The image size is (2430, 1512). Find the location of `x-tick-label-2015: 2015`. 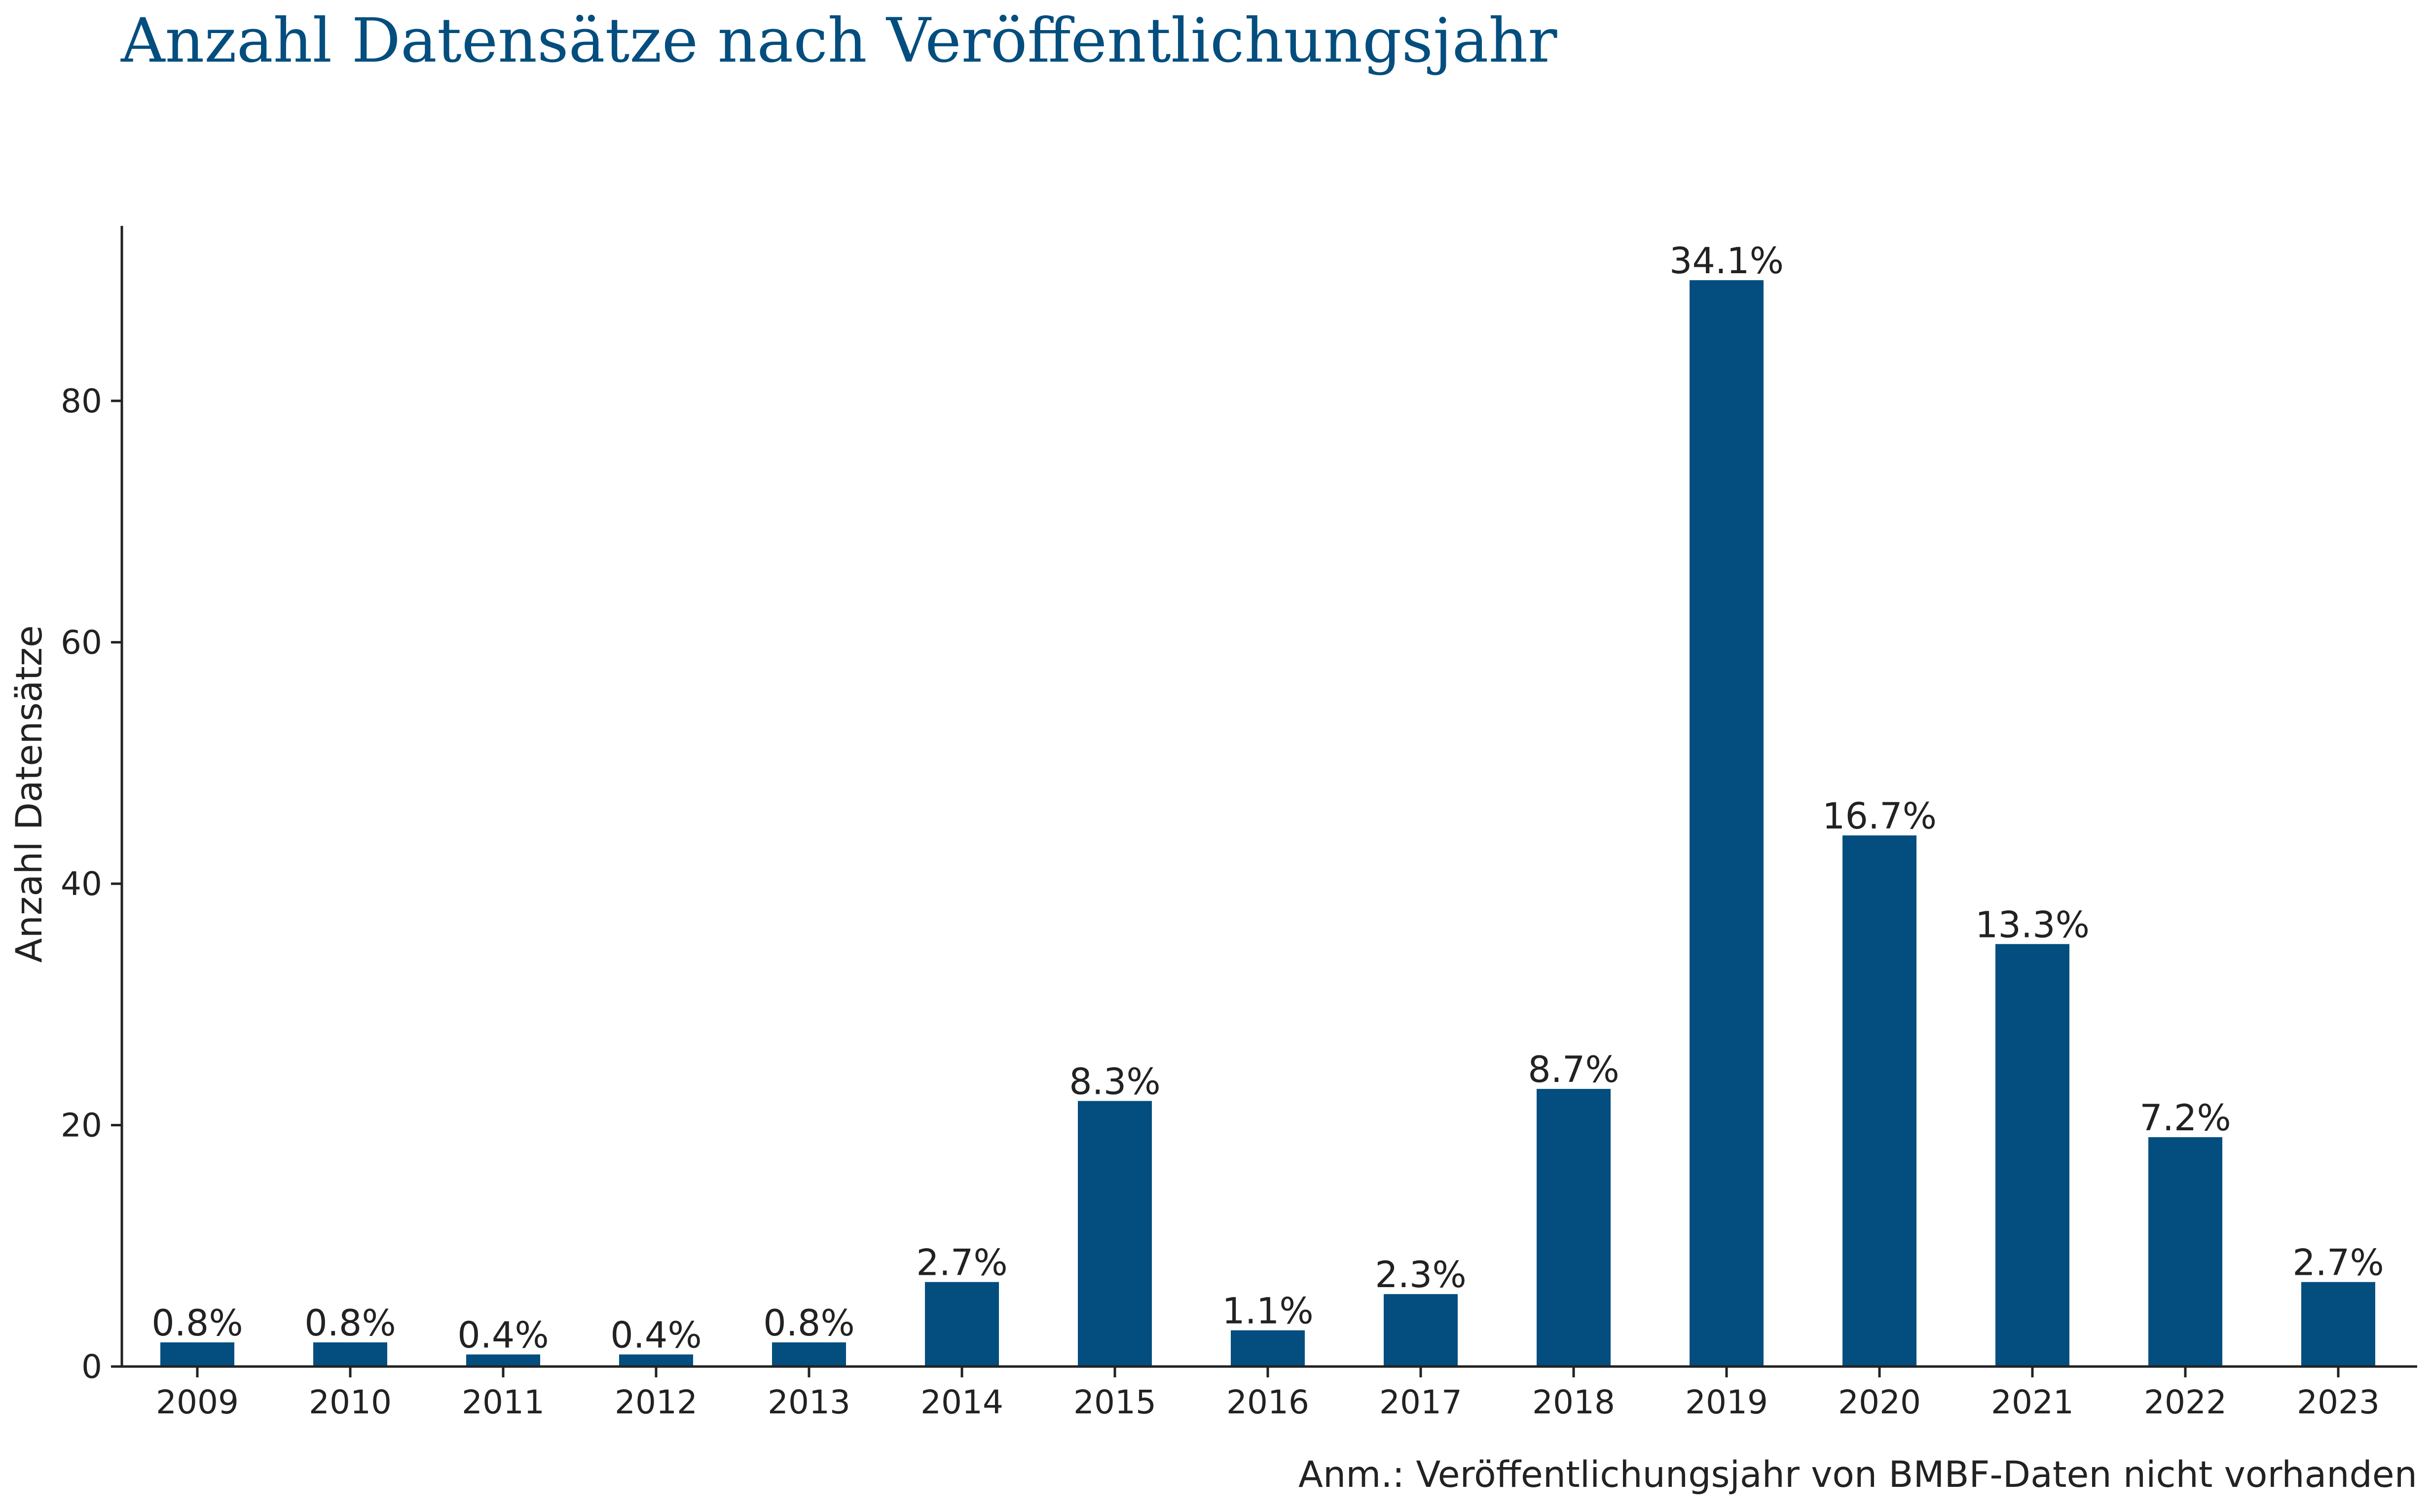

x-tick-label-2015: 2015 is located at coordinates (1114, 1402).